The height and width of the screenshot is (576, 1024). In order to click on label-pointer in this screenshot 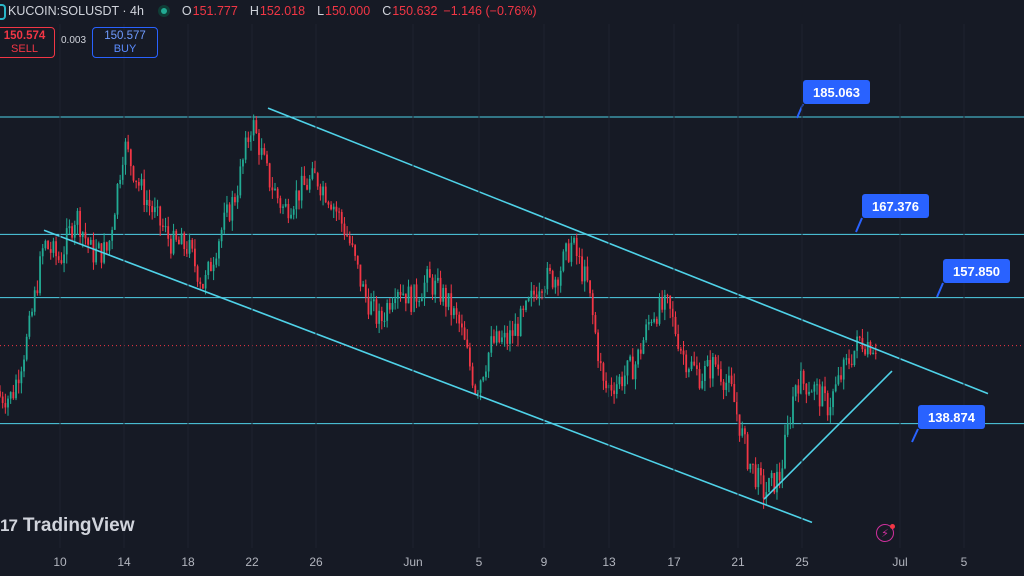, I will do `click(940, 290)`.